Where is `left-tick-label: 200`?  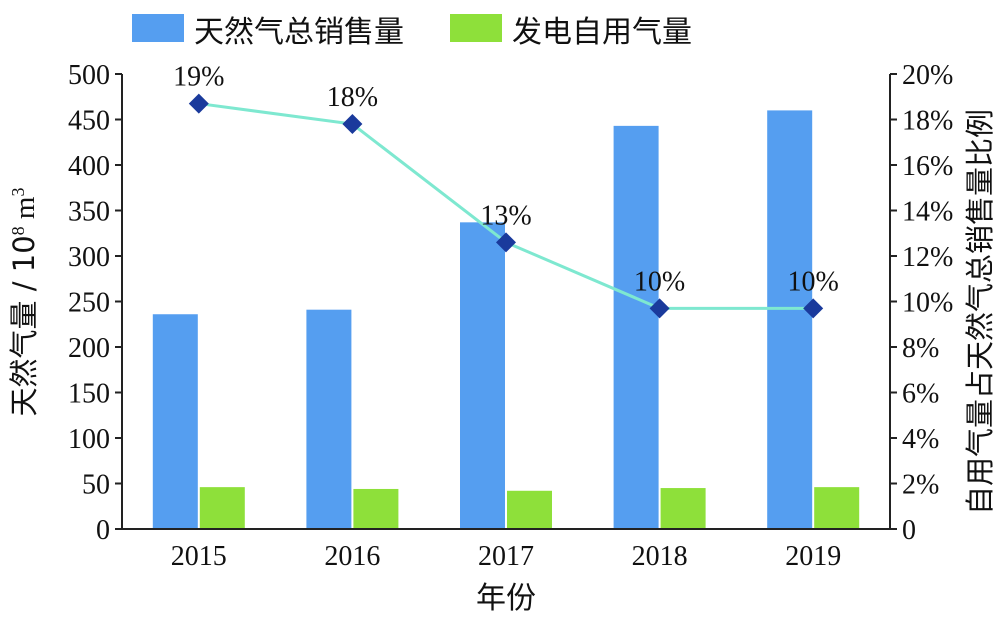
left-tick-label: 200 is located at coordinates (89, 348).